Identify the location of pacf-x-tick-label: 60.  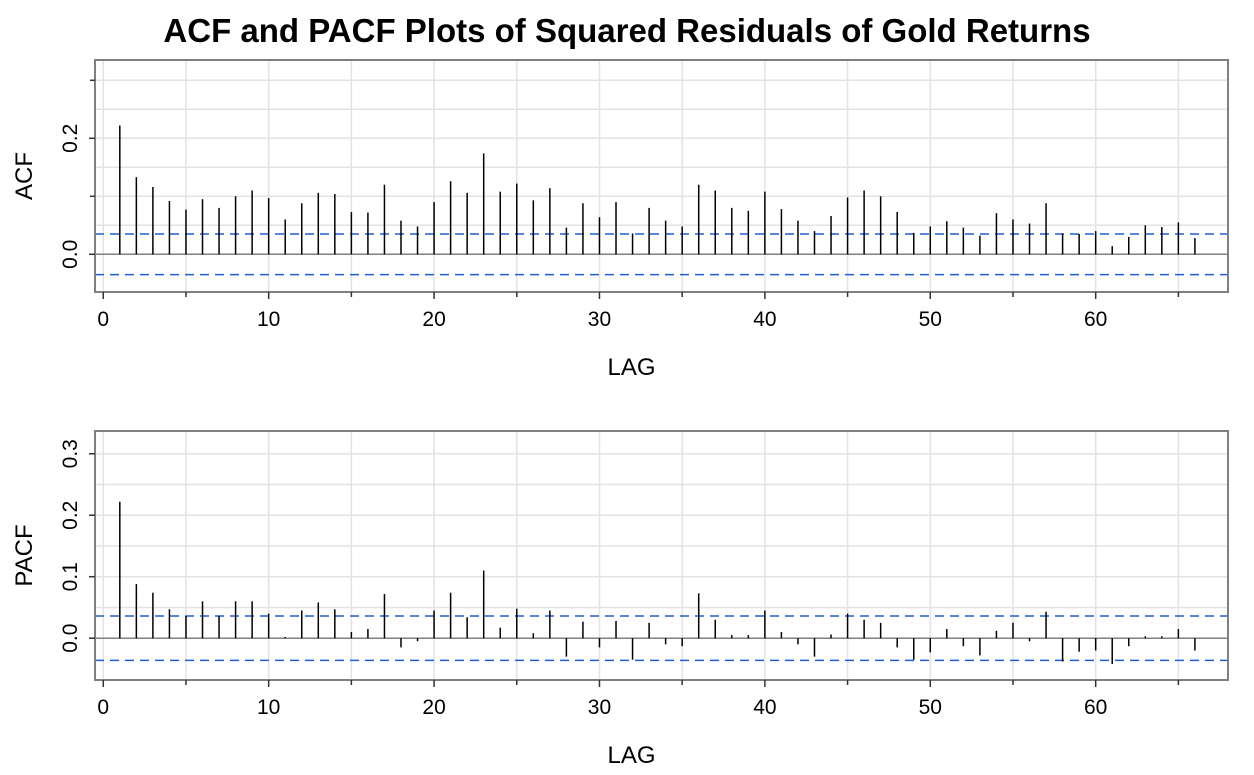
(1095, 707).